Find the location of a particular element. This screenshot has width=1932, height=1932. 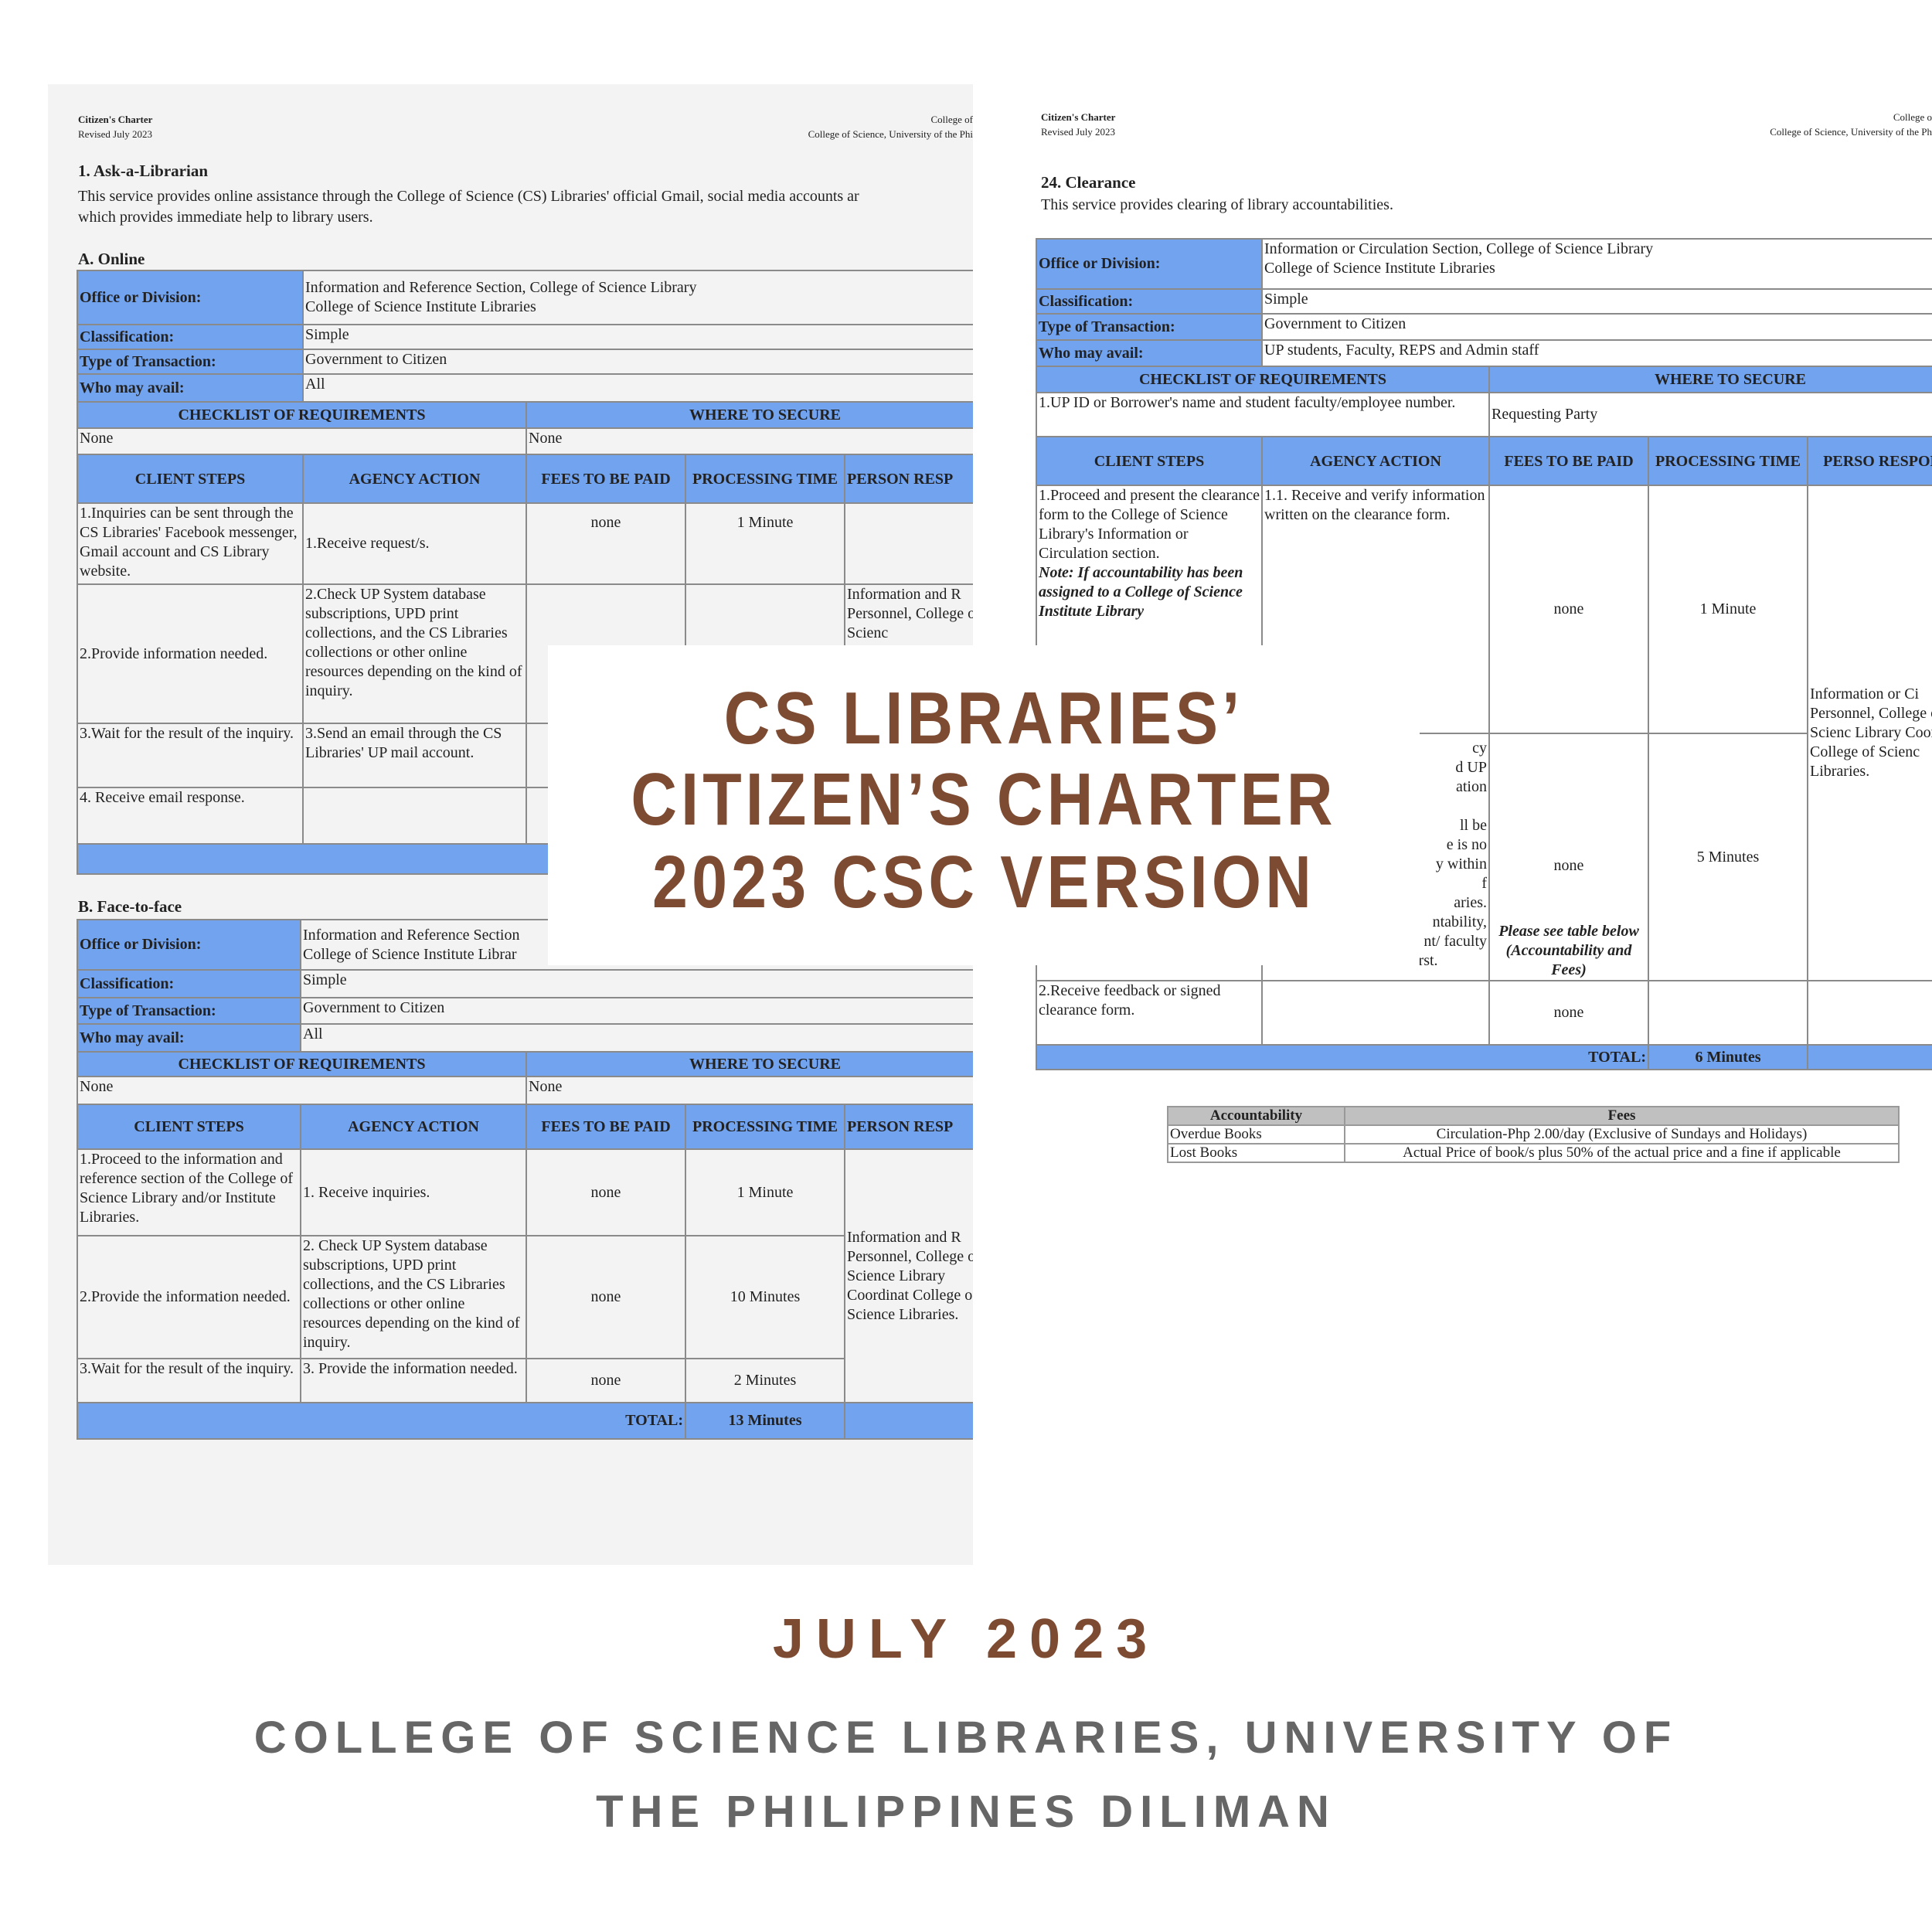

accountability: Lost Books is located at coordinates (1256, 1153).